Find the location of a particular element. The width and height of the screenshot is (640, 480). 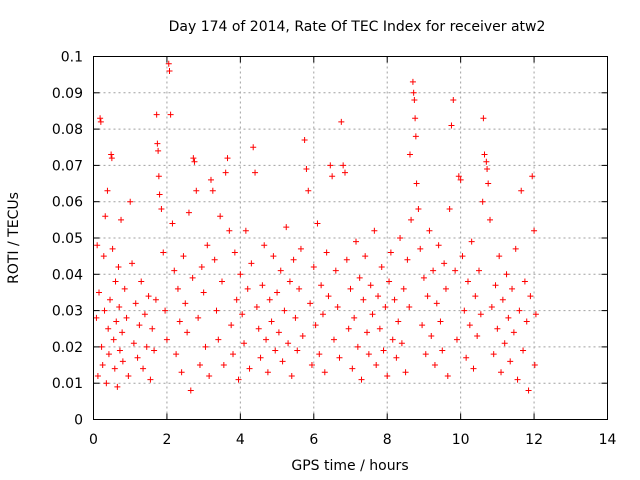

x-tick-label: 8 is located at coordinates (387, 440).